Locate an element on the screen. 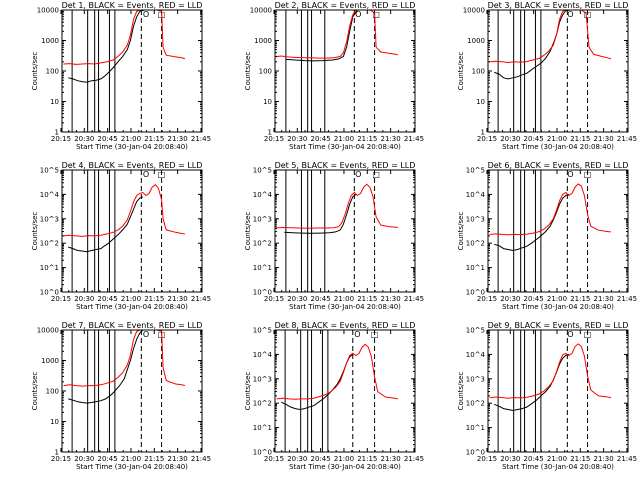 Image resolution: width=640 pixels, height=480 pixels. y-tick-label: 10^5 is located at coordinates (262, 171).